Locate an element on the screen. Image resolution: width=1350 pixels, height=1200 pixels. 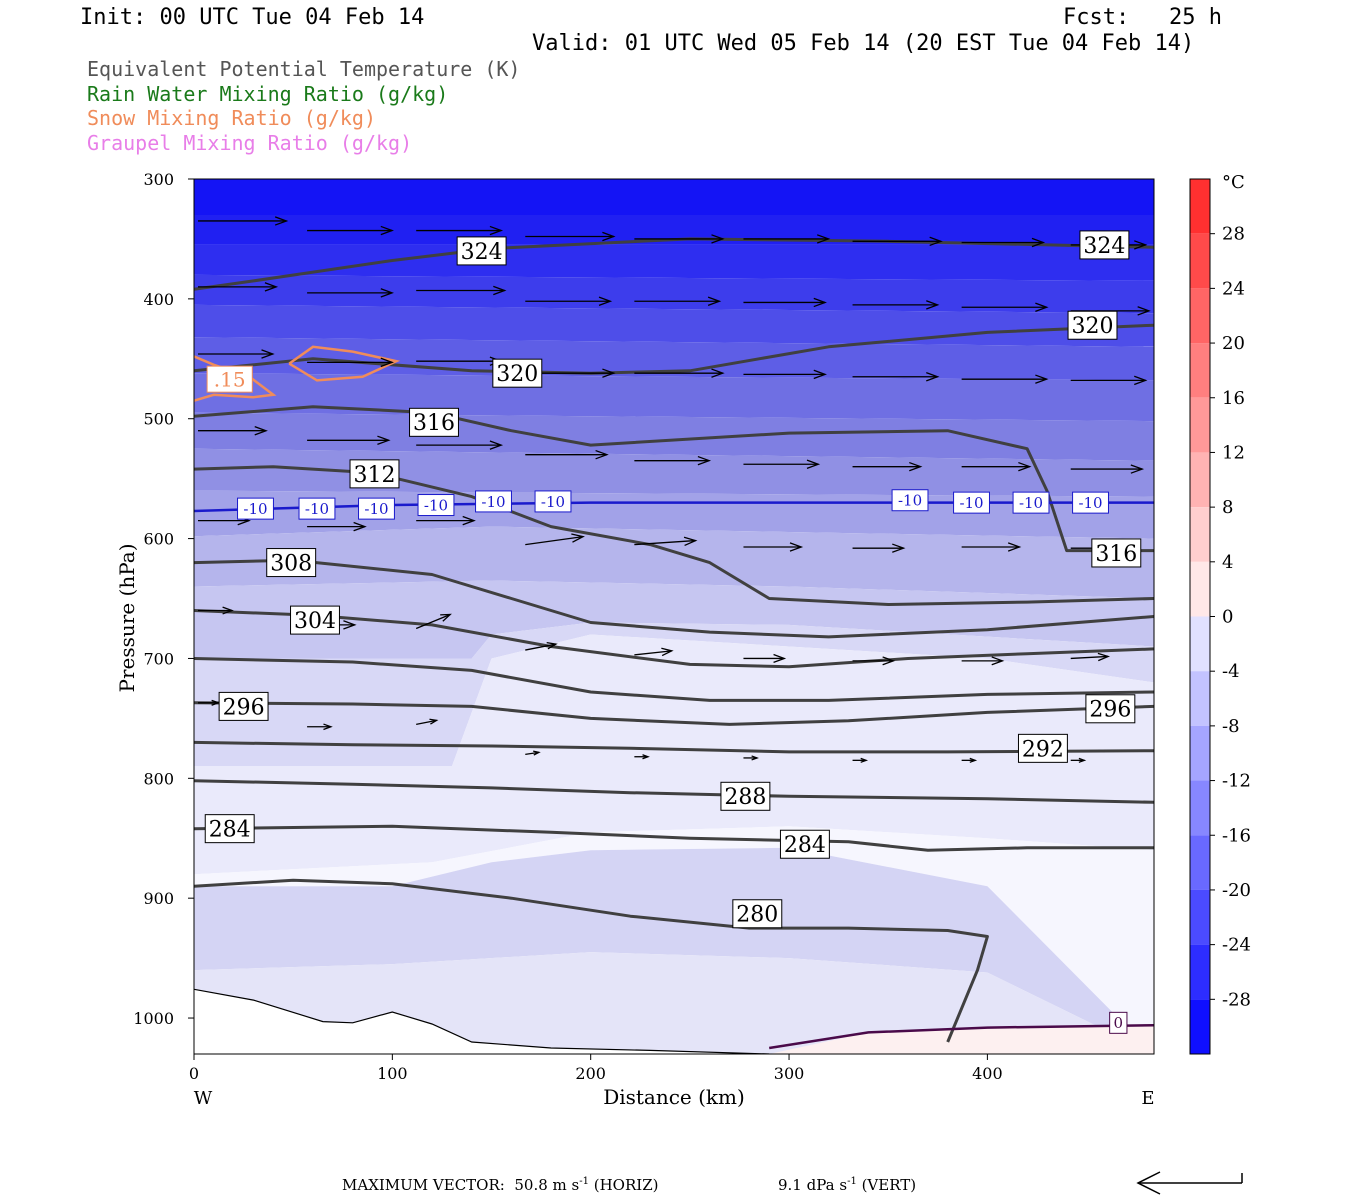
theta-e-label: 312 is located at coordinates (374, 474).